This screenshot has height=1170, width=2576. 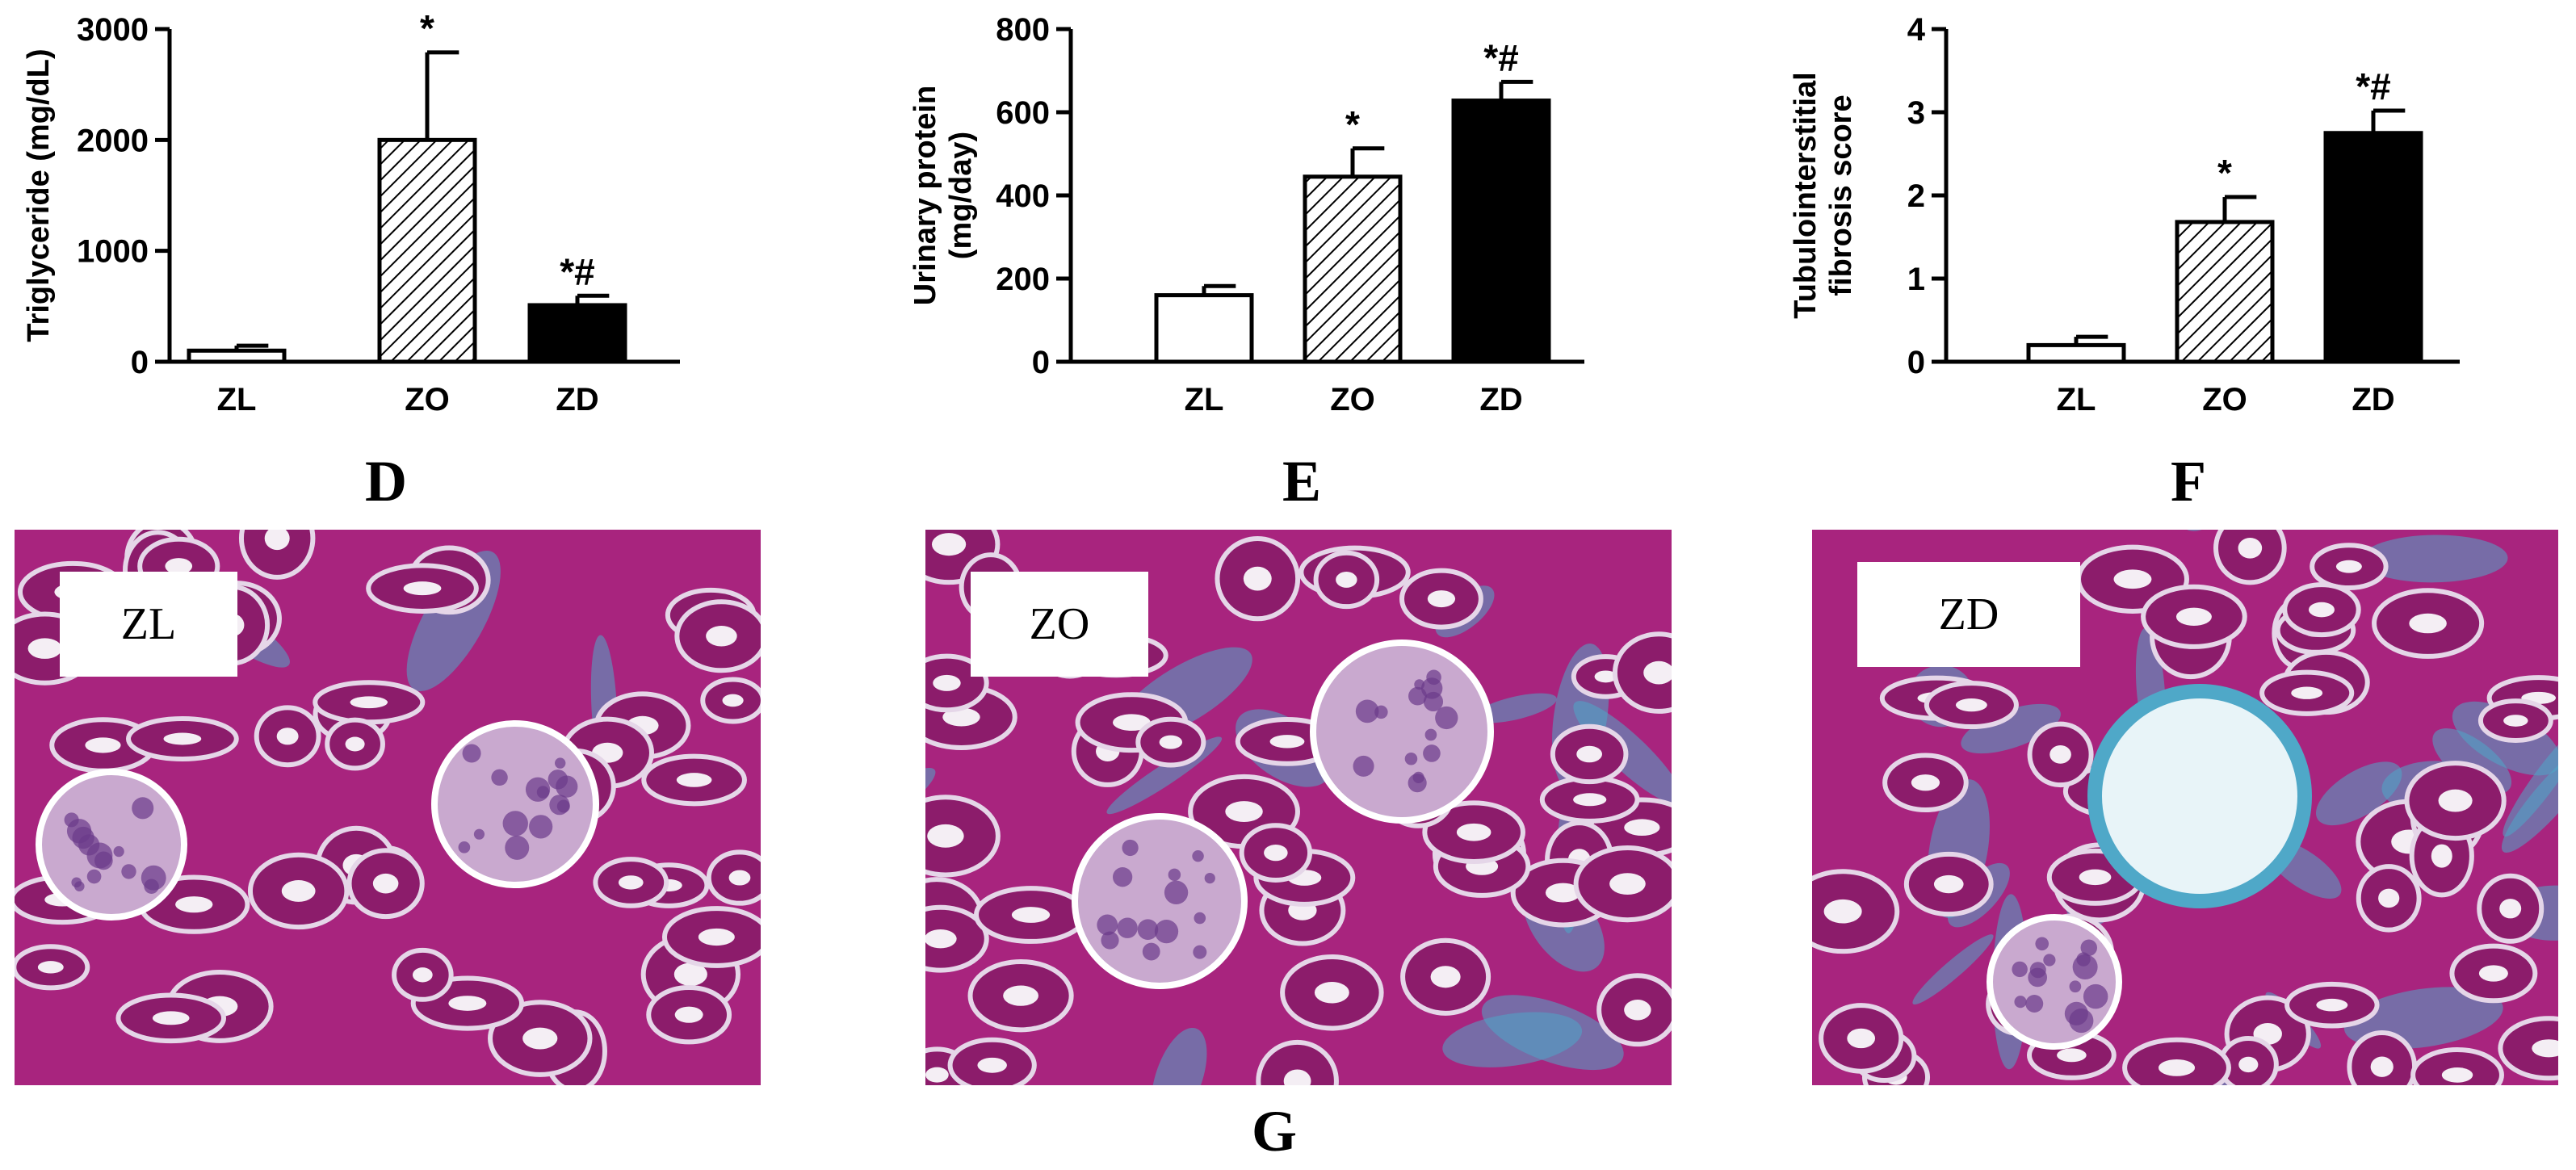 I want to click on micrograph-zo: ZO, so click(x=1298, y=807).